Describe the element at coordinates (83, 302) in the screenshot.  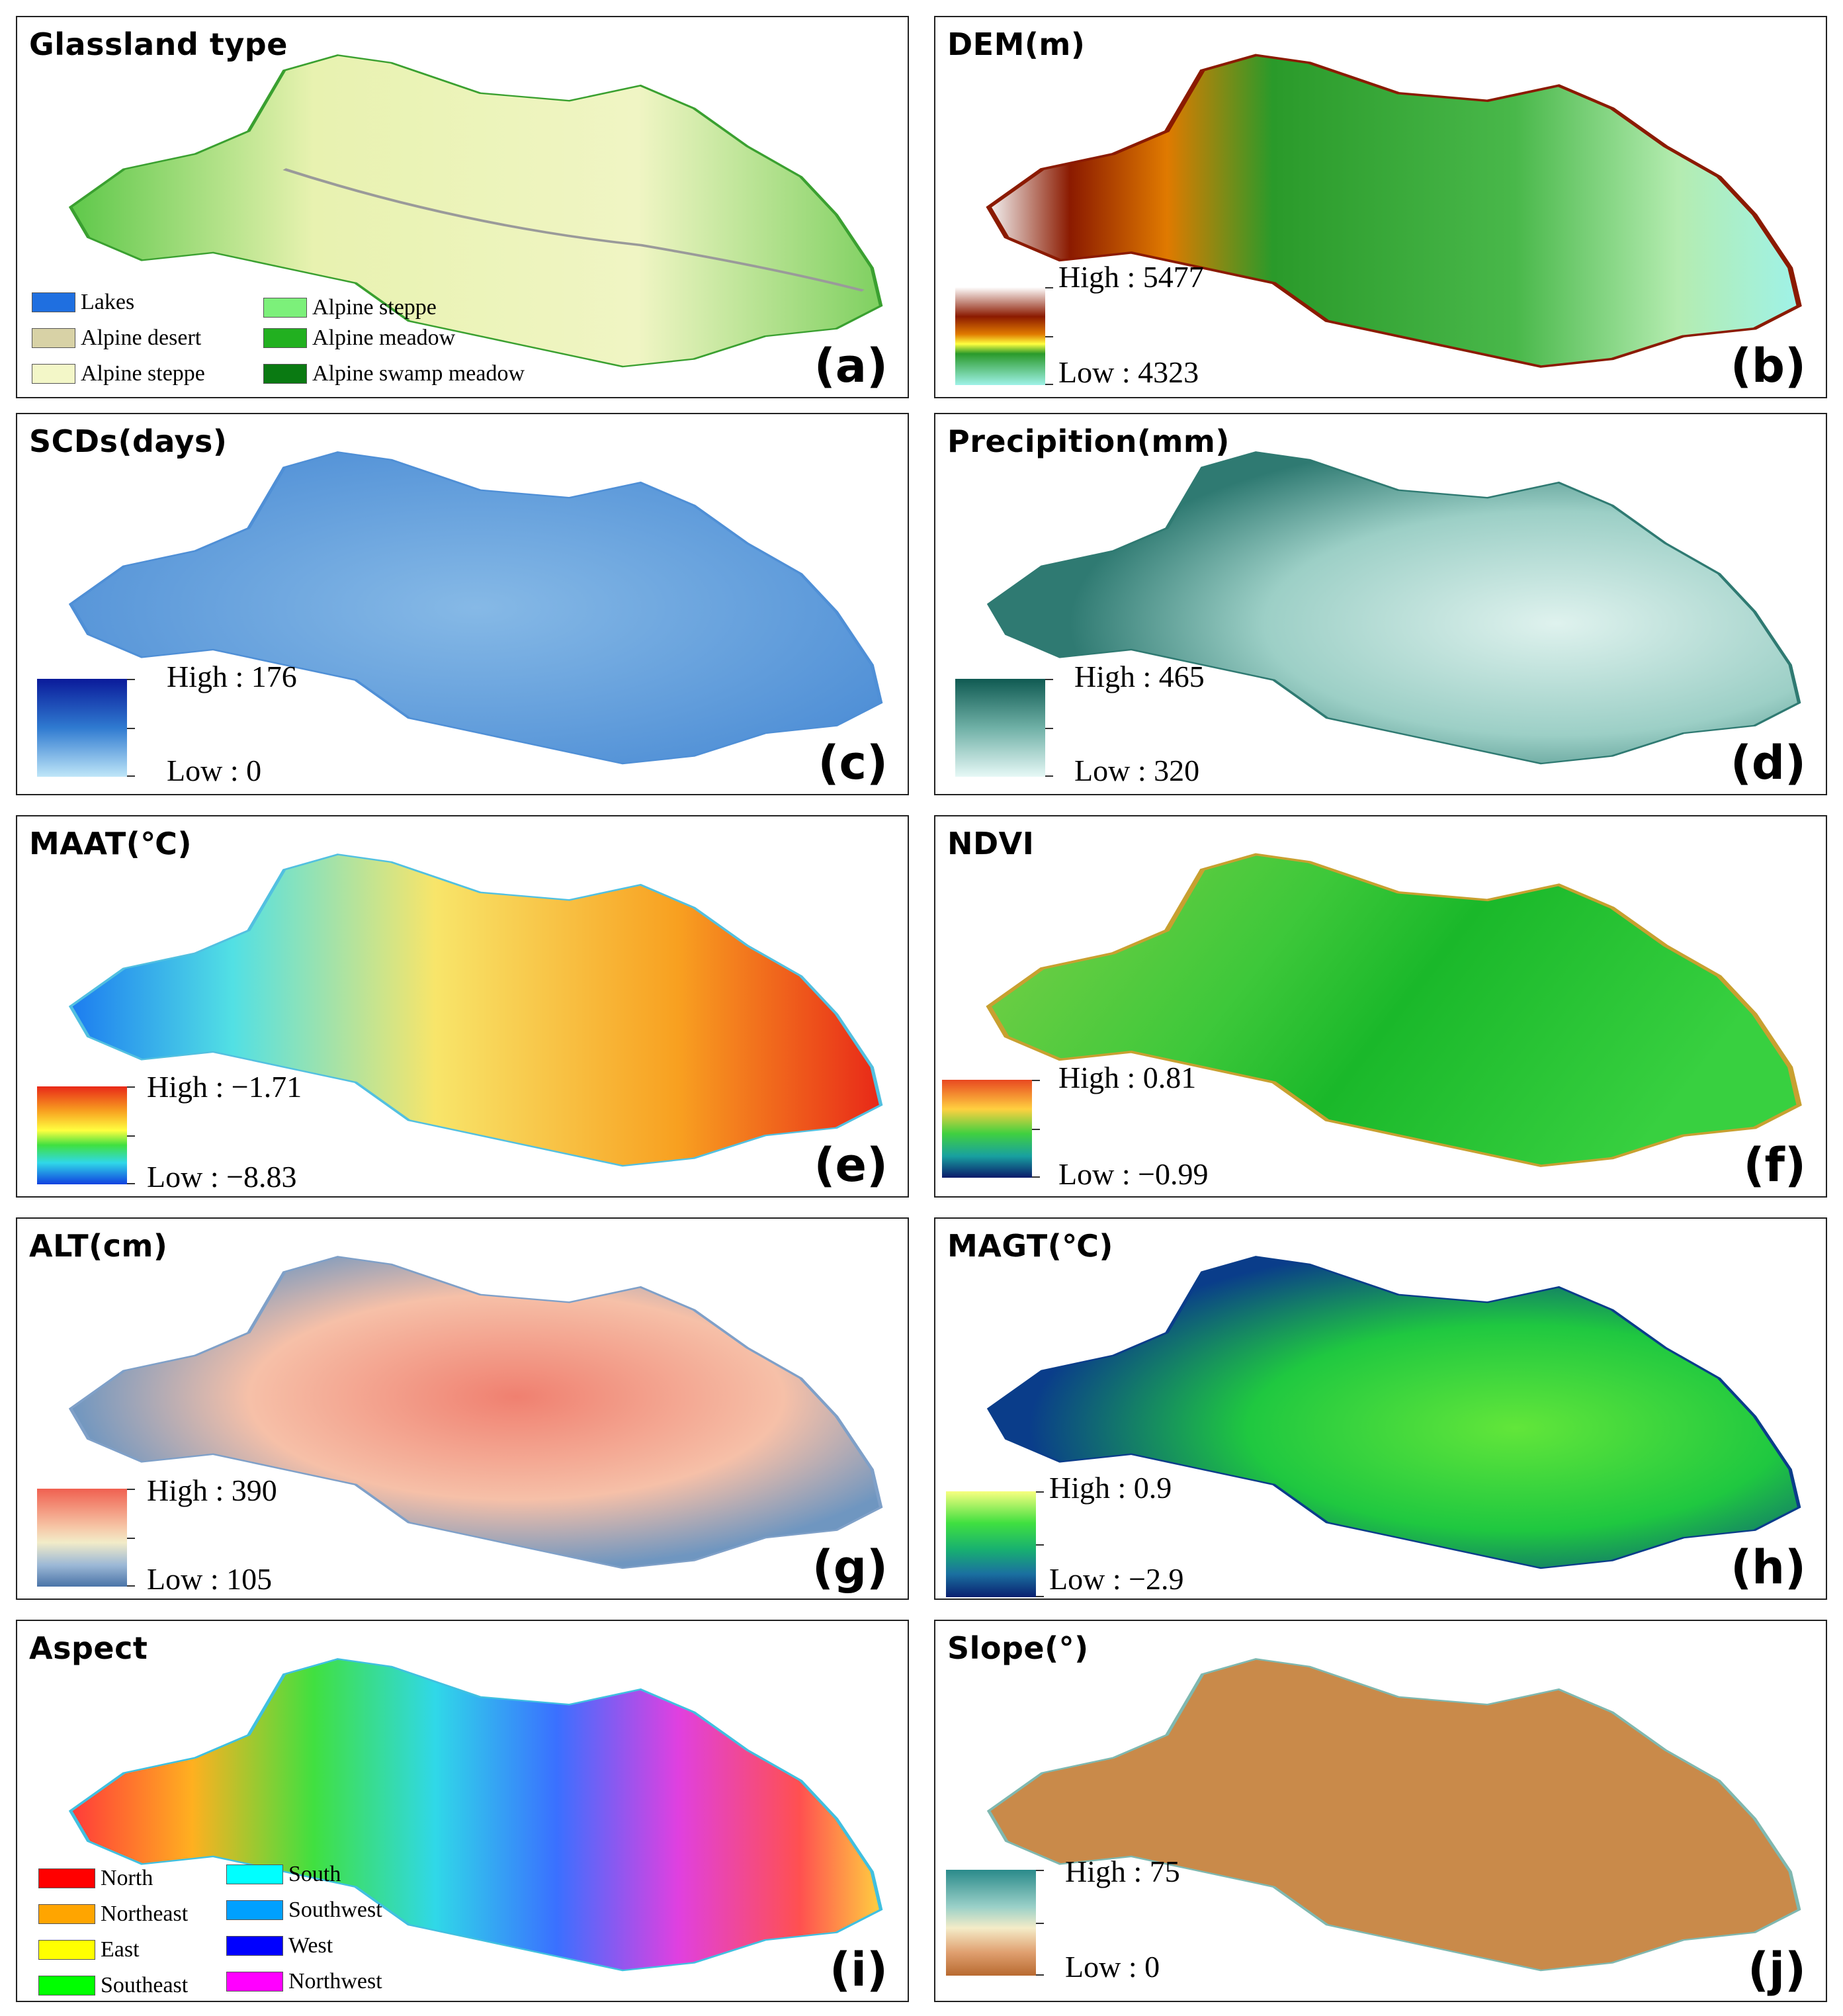
I see `legend-item: Lakes` at that location.